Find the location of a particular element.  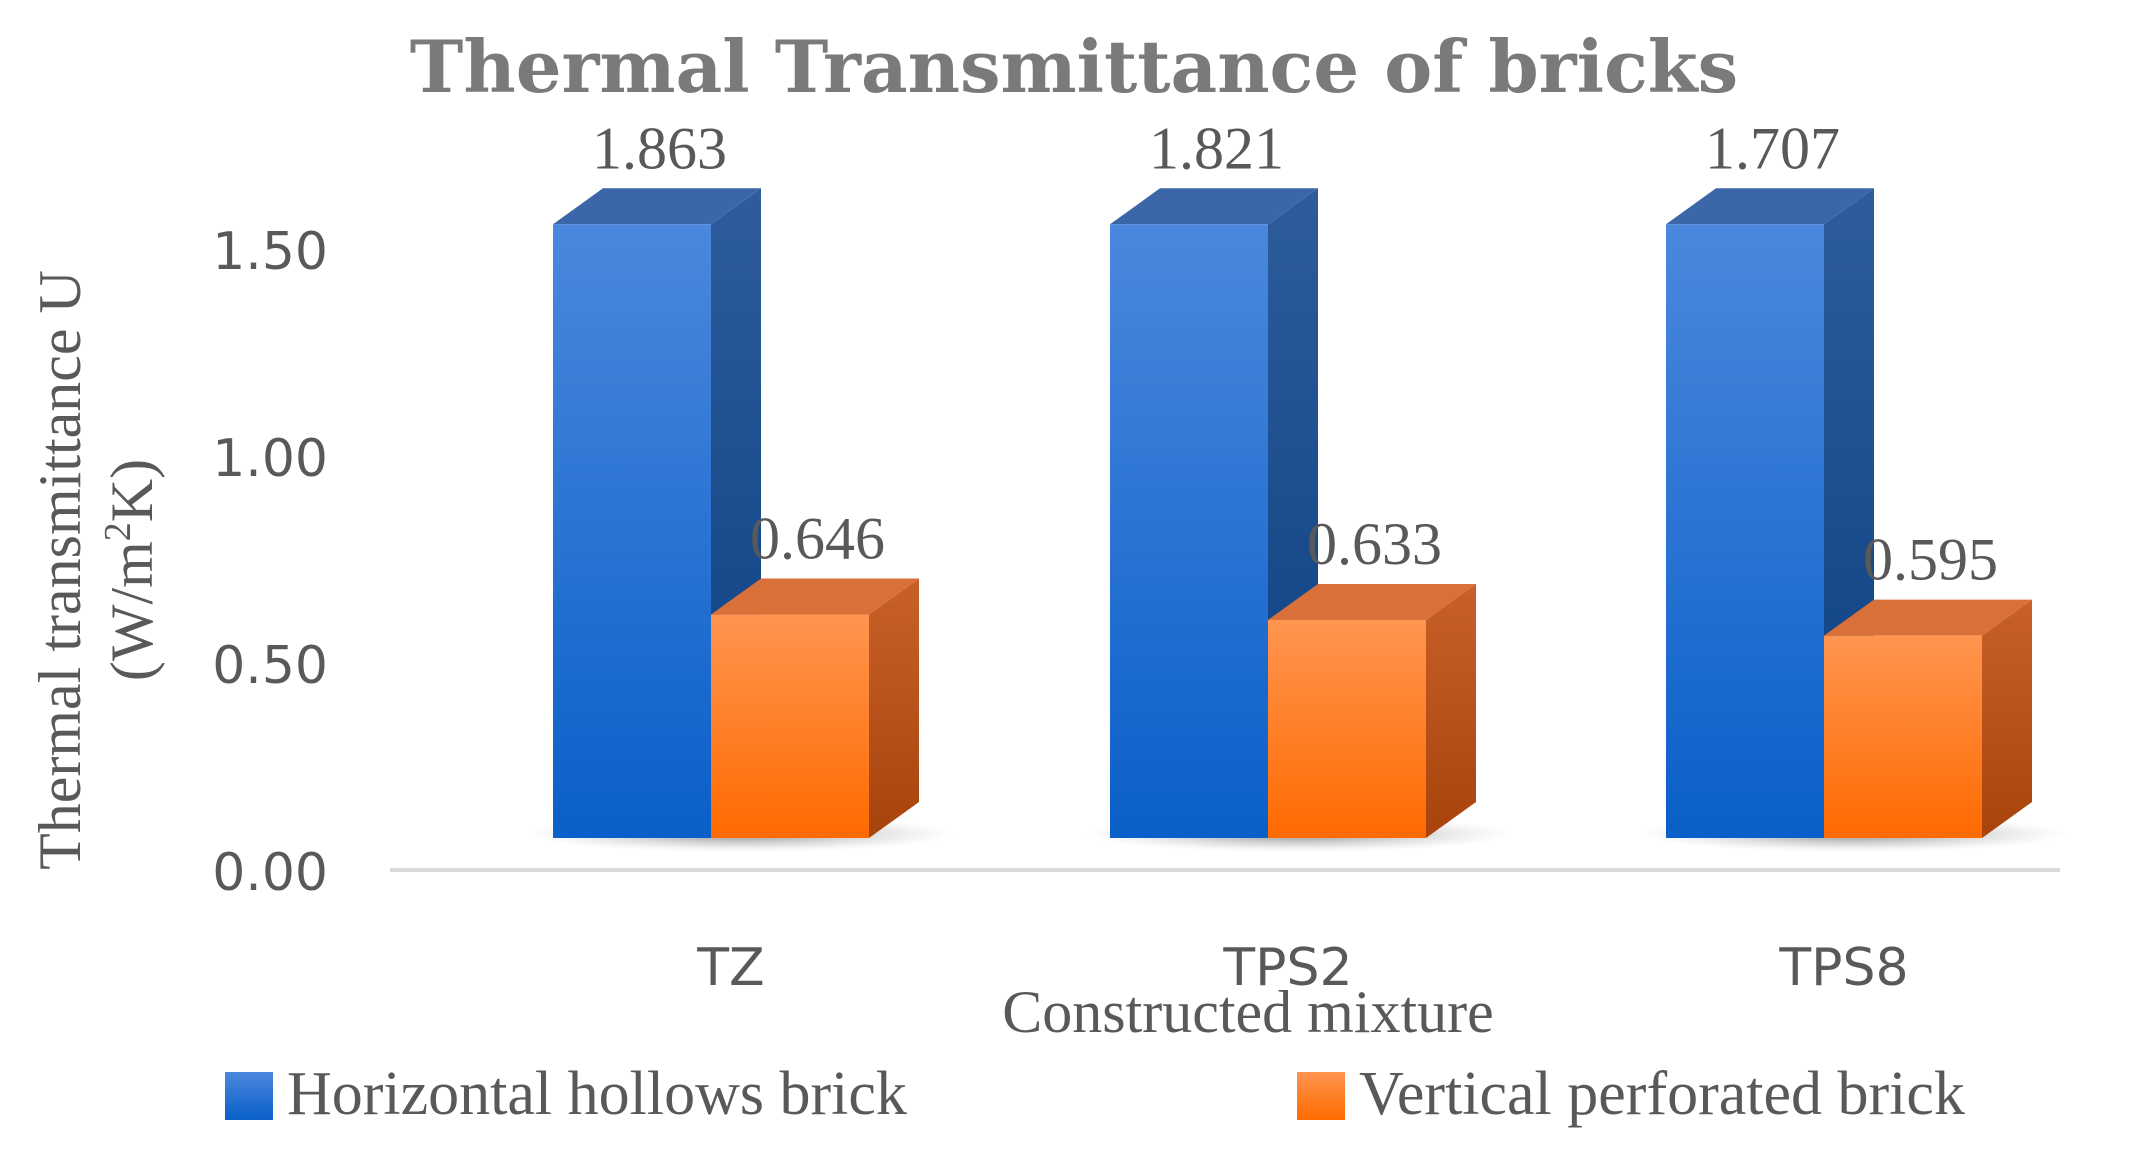

x-axis-ticks: TZ TPS2 TPS8 is located at coordinates (1302, 968).